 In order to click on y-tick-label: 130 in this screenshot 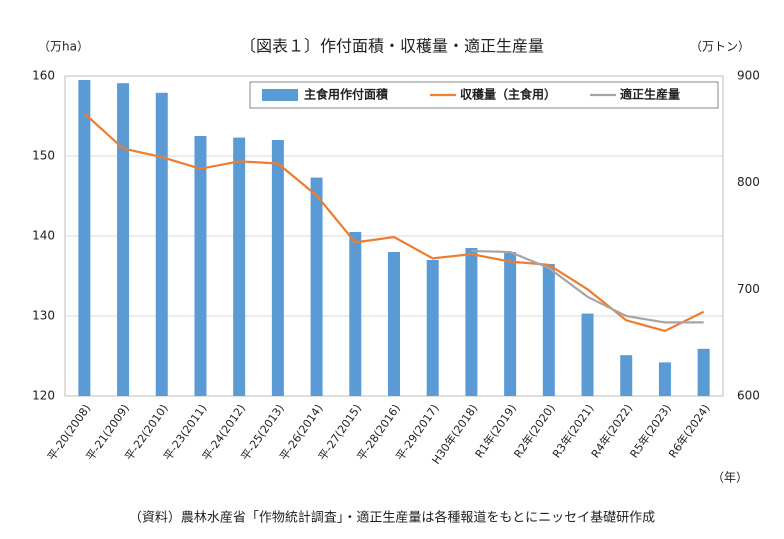, I will do `click(43, 316)`.